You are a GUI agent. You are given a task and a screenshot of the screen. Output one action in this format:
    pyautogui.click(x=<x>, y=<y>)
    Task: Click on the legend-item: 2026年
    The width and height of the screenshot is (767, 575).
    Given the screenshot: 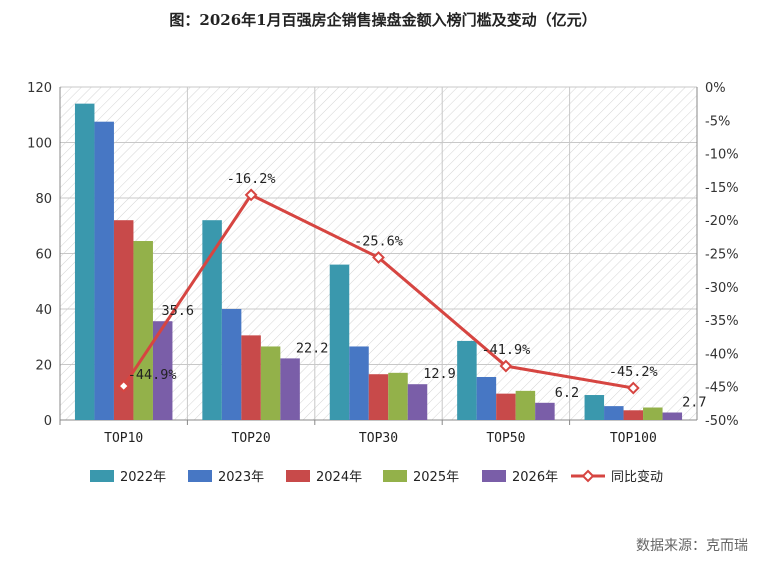 What is the action you would take?
    pyautogui.click(x=520, y=477)
    